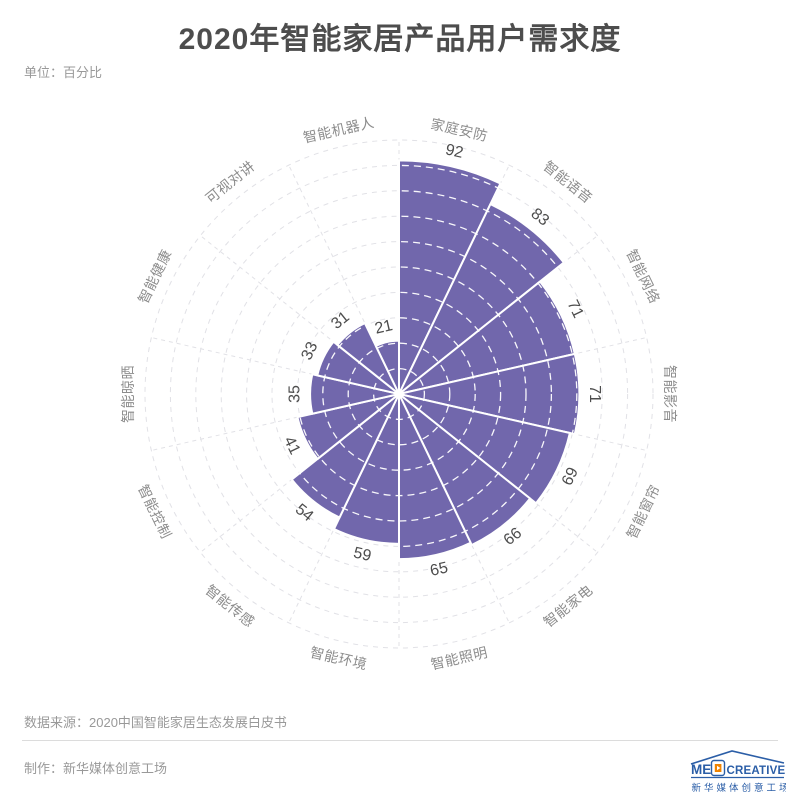 This screenshot has height=801, width=800. What do you see at coordinates (362, 554) in the screenshot?
I see `value-label-7: 59` at bounding box center [362, 554].